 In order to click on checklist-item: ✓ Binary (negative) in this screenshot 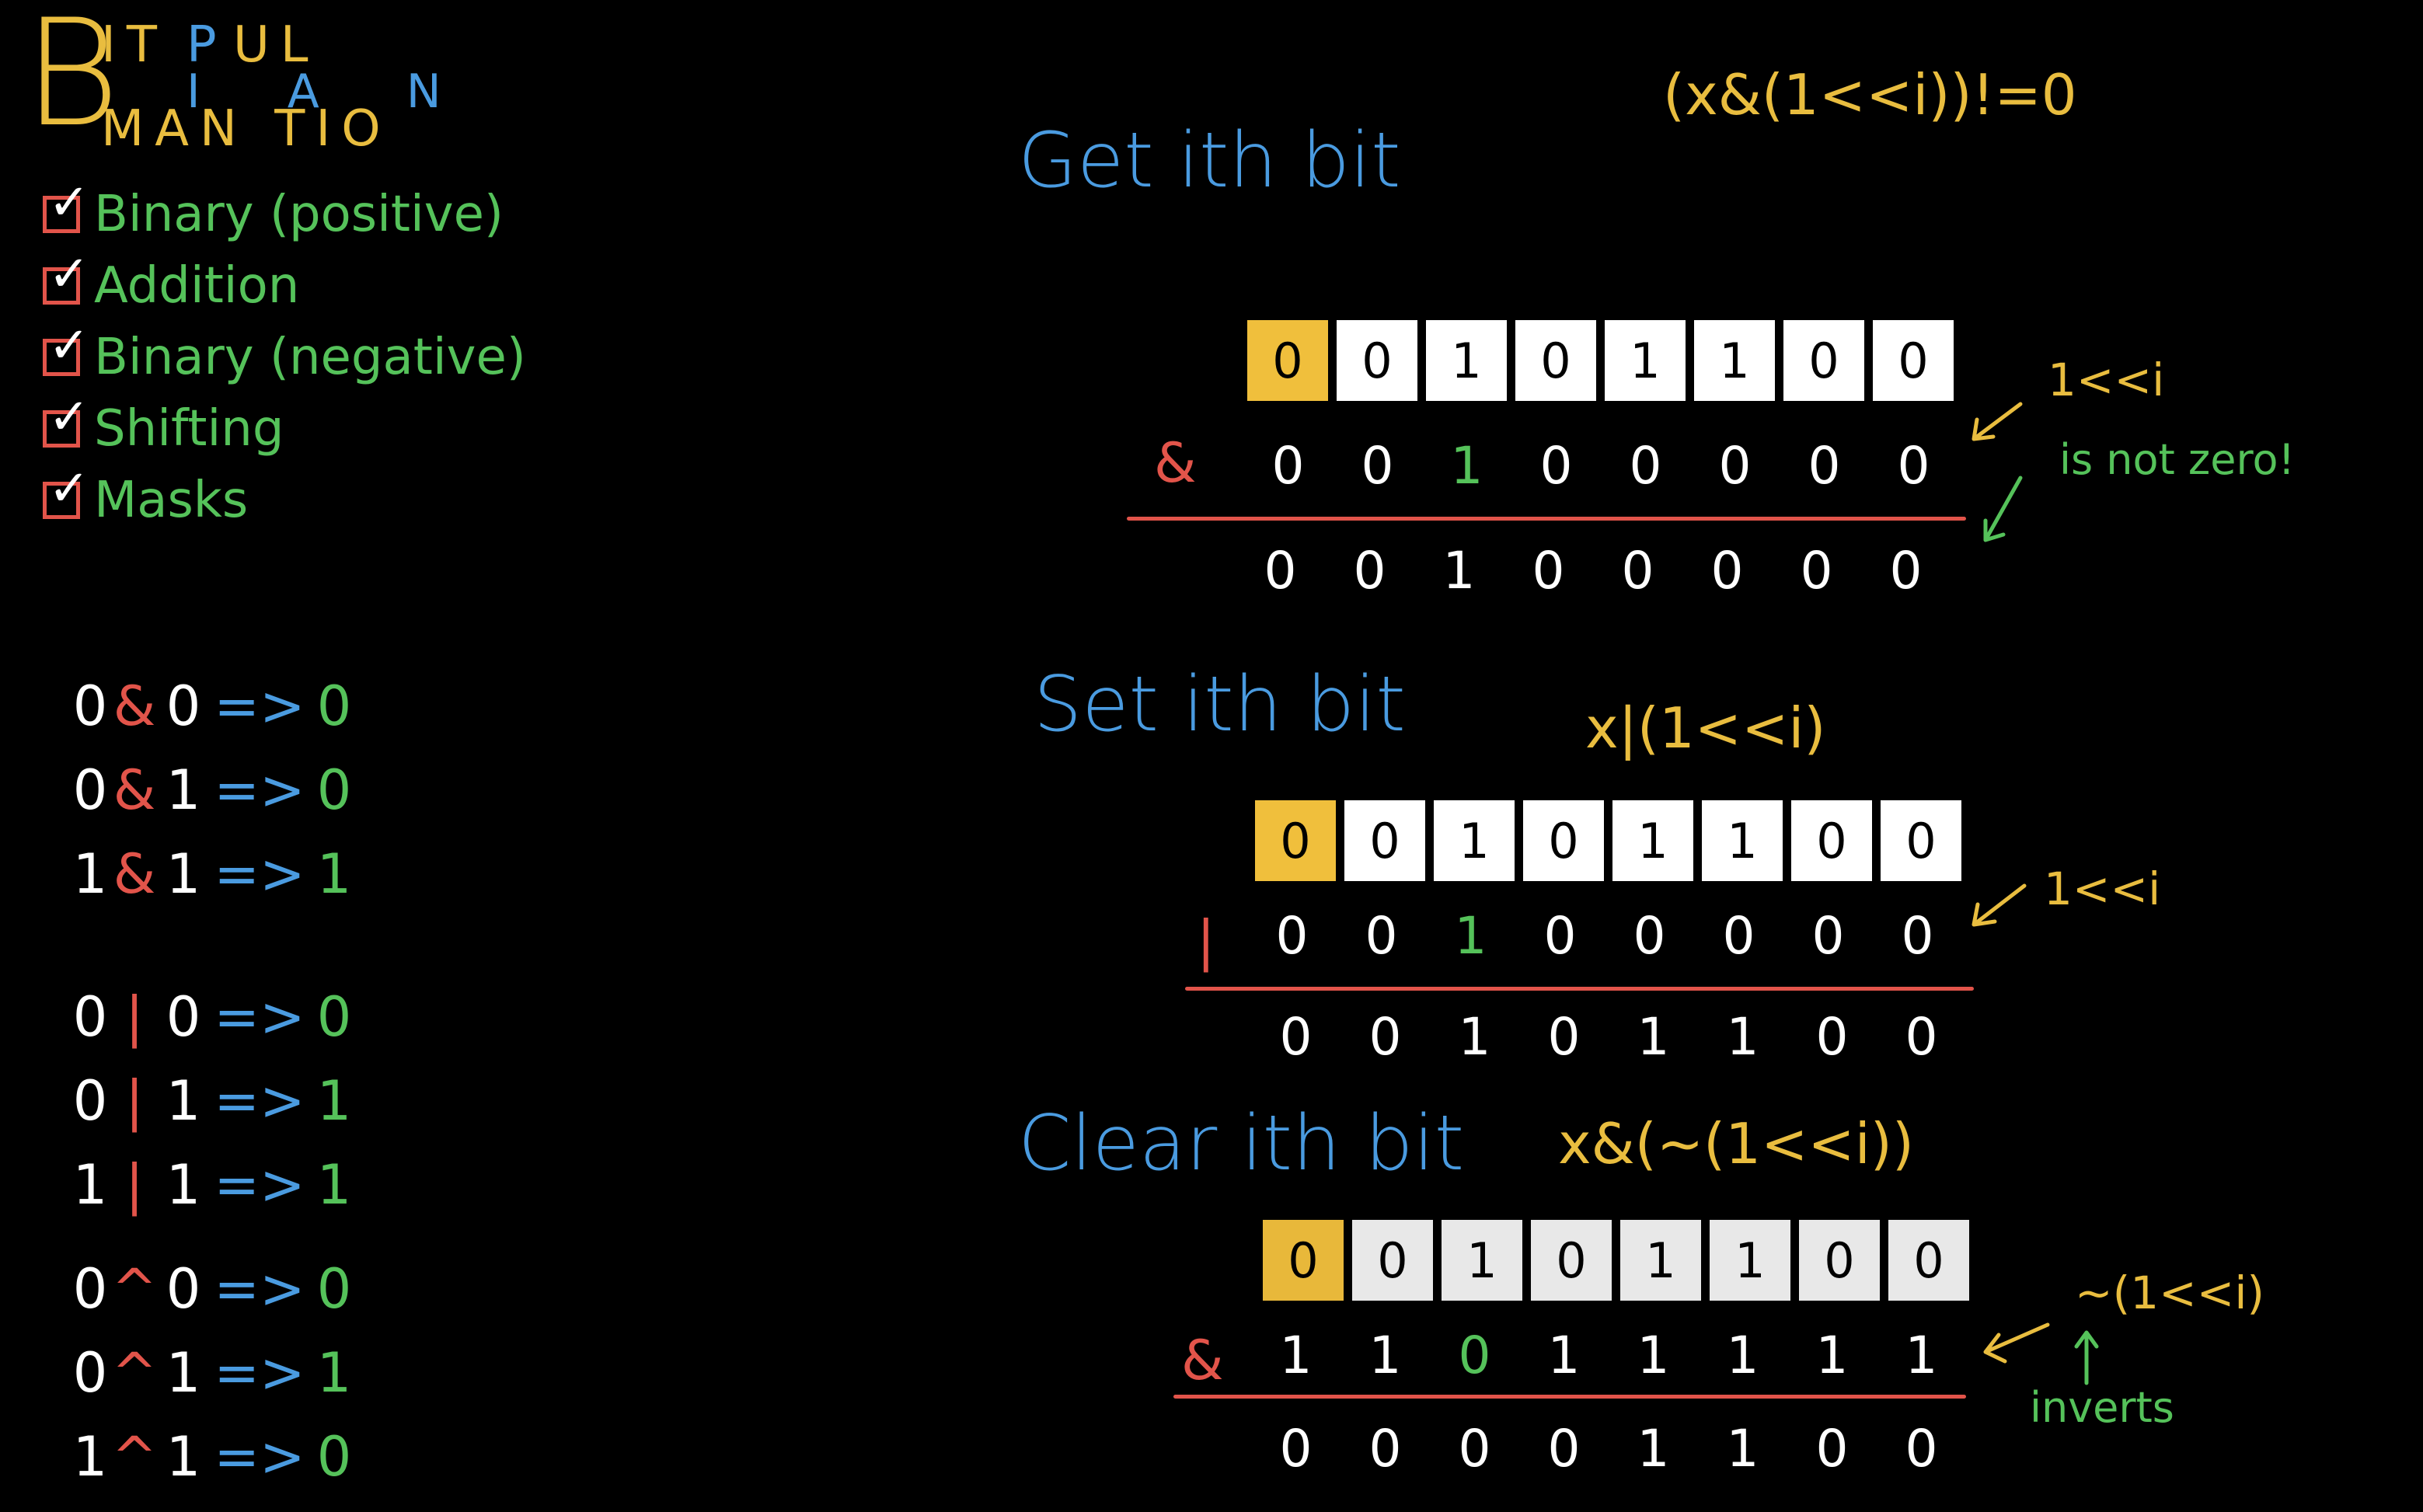, I will do `click(285, 357)`.